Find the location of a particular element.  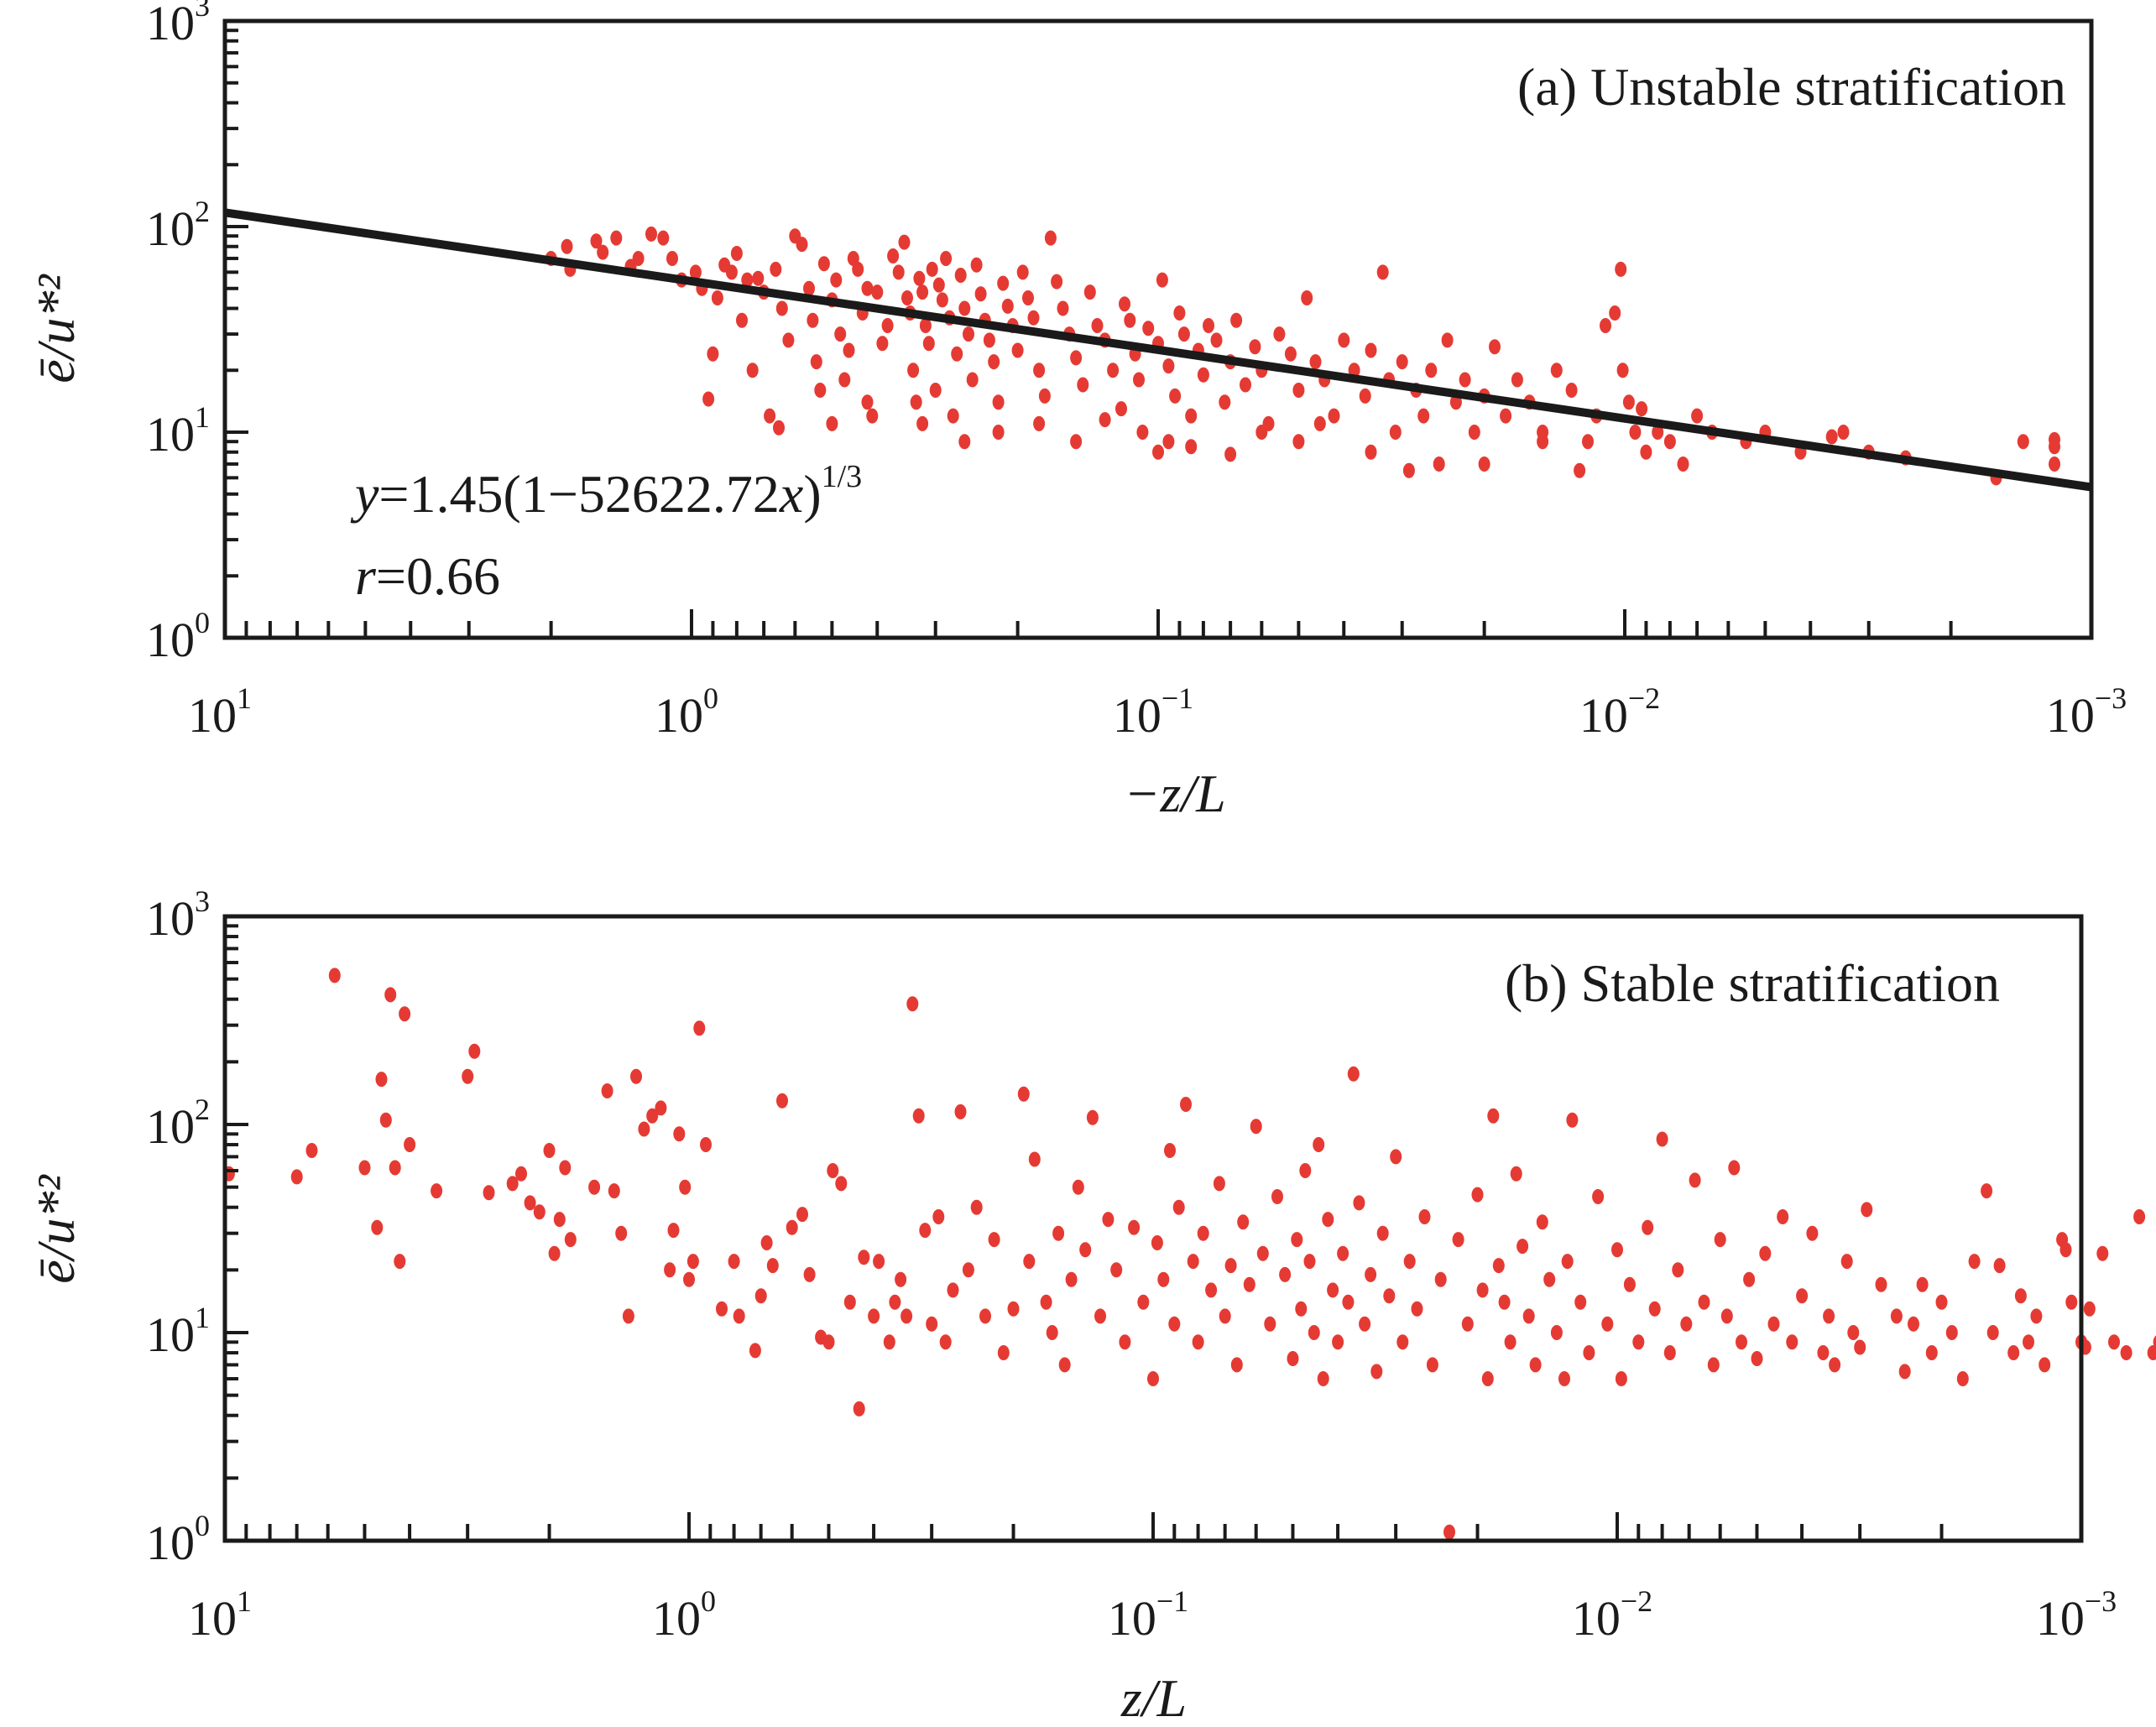

r-value: =0.66 is located at coordinates (438, 576).